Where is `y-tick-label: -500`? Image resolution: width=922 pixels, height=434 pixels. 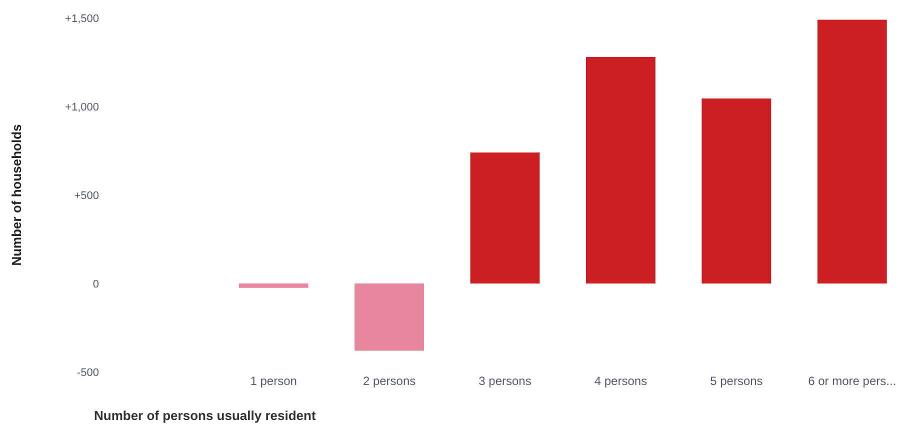 y-tick-label: -500 is located at coordinates (87, 372).